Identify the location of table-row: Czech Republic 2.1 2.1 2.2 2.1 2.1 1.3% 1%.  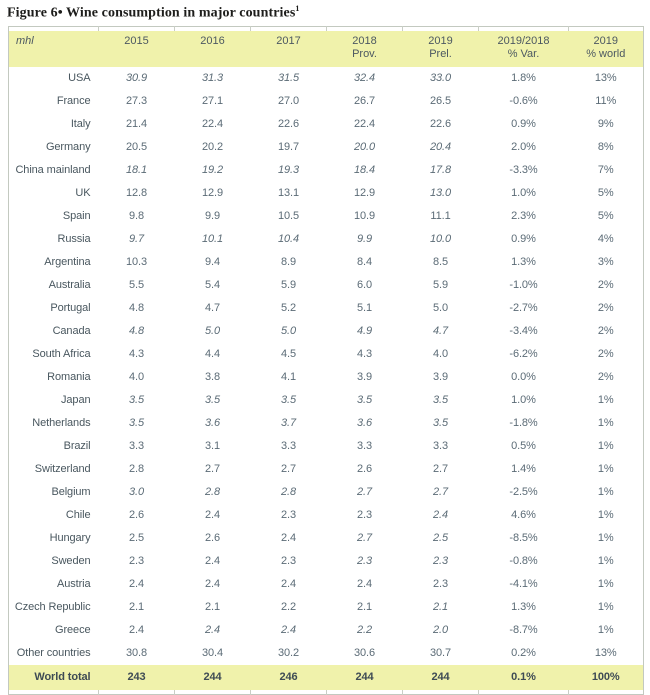
(326, 607).